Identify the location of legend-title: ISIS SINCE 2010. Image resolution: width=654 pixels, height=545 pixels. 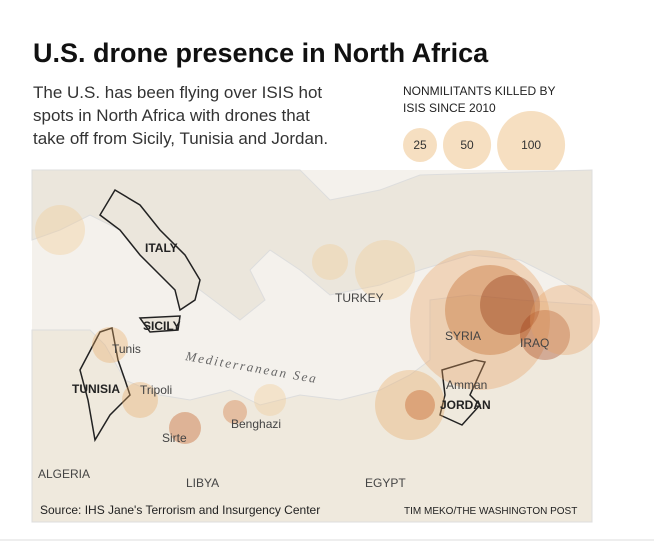
(449, 108).